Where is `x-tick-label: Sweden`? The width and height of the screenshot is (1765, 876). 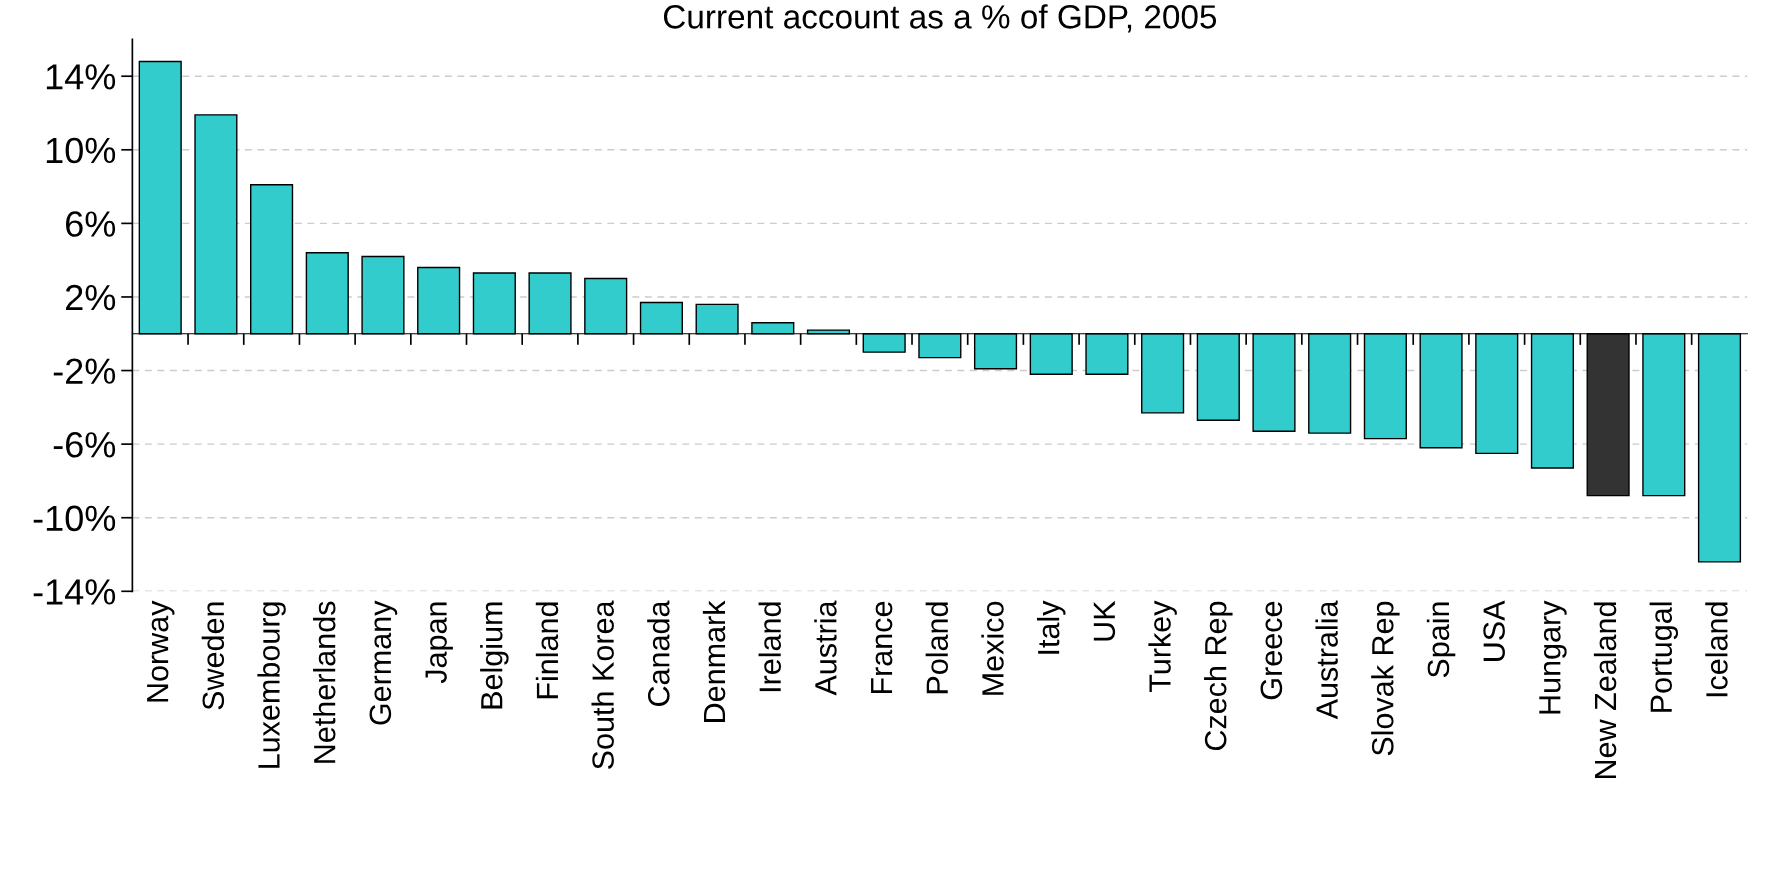
x-tick-label: Sweden is located at coordinates (213, 656).